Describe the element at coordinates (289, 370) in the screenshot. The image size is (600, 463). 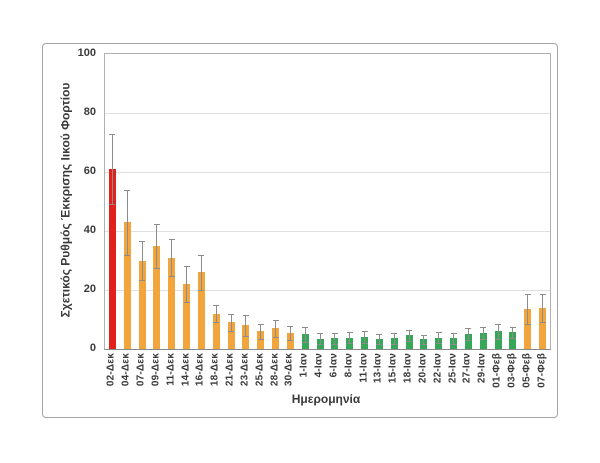
I see `x-tick-label: 30-Δεκ` at that location.